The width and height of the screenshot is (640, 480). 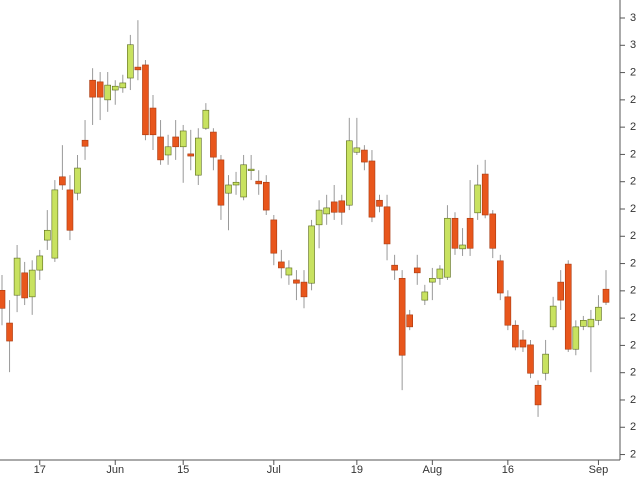 What do you see at coordinates (433, 470) in the screenshot?
I see `x-tick-label: Aug` at bounding box center [433, 470].